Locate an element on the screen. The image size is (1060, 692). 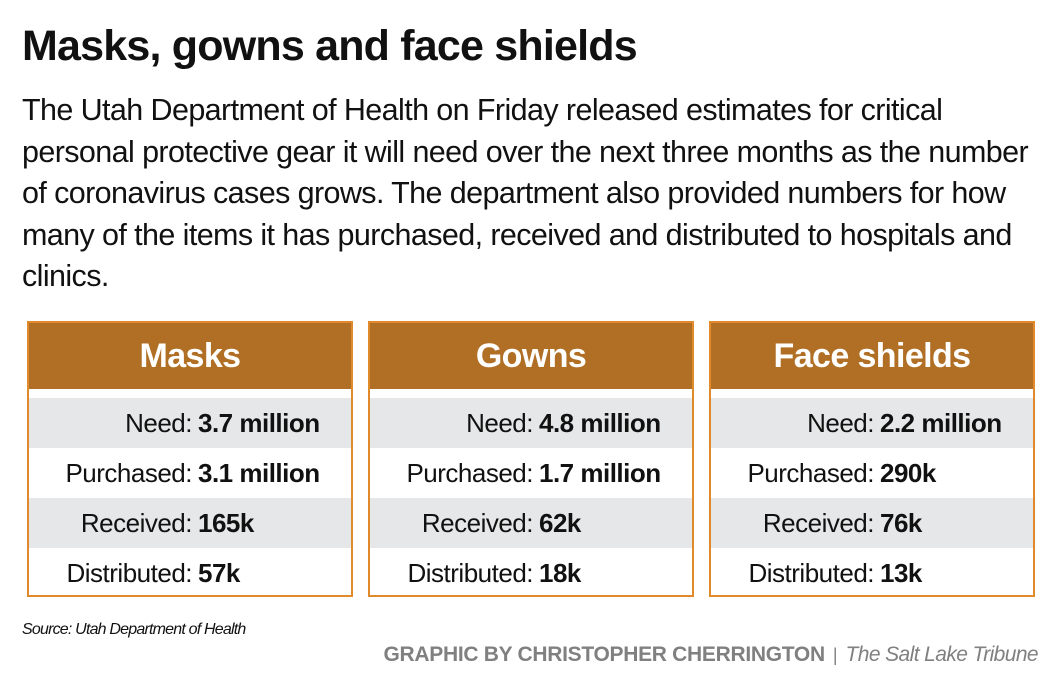
stat-value: 76k is located at coordinates (901, 522).